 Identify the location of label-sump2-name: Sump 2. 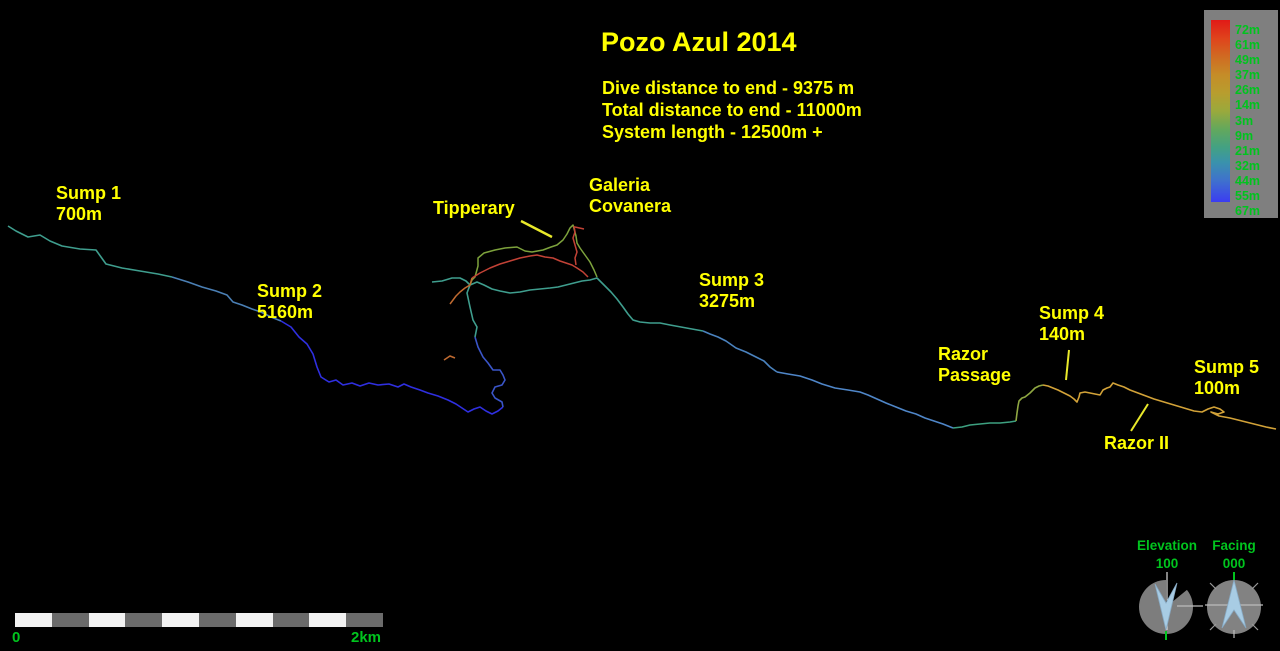
(290, 291).